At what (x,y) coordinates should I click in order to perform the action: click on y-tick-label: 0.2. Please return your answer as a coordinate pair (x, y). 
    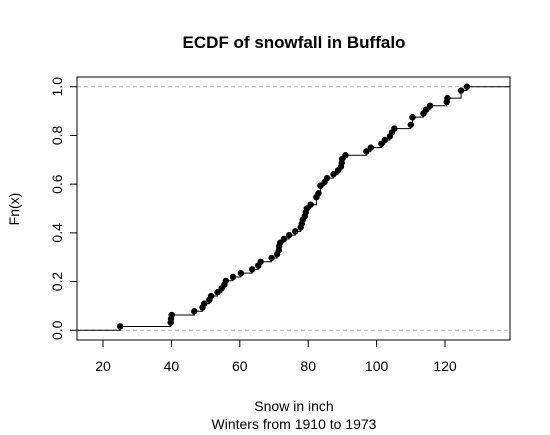
    Looking at the image, I should click on (57, 282).